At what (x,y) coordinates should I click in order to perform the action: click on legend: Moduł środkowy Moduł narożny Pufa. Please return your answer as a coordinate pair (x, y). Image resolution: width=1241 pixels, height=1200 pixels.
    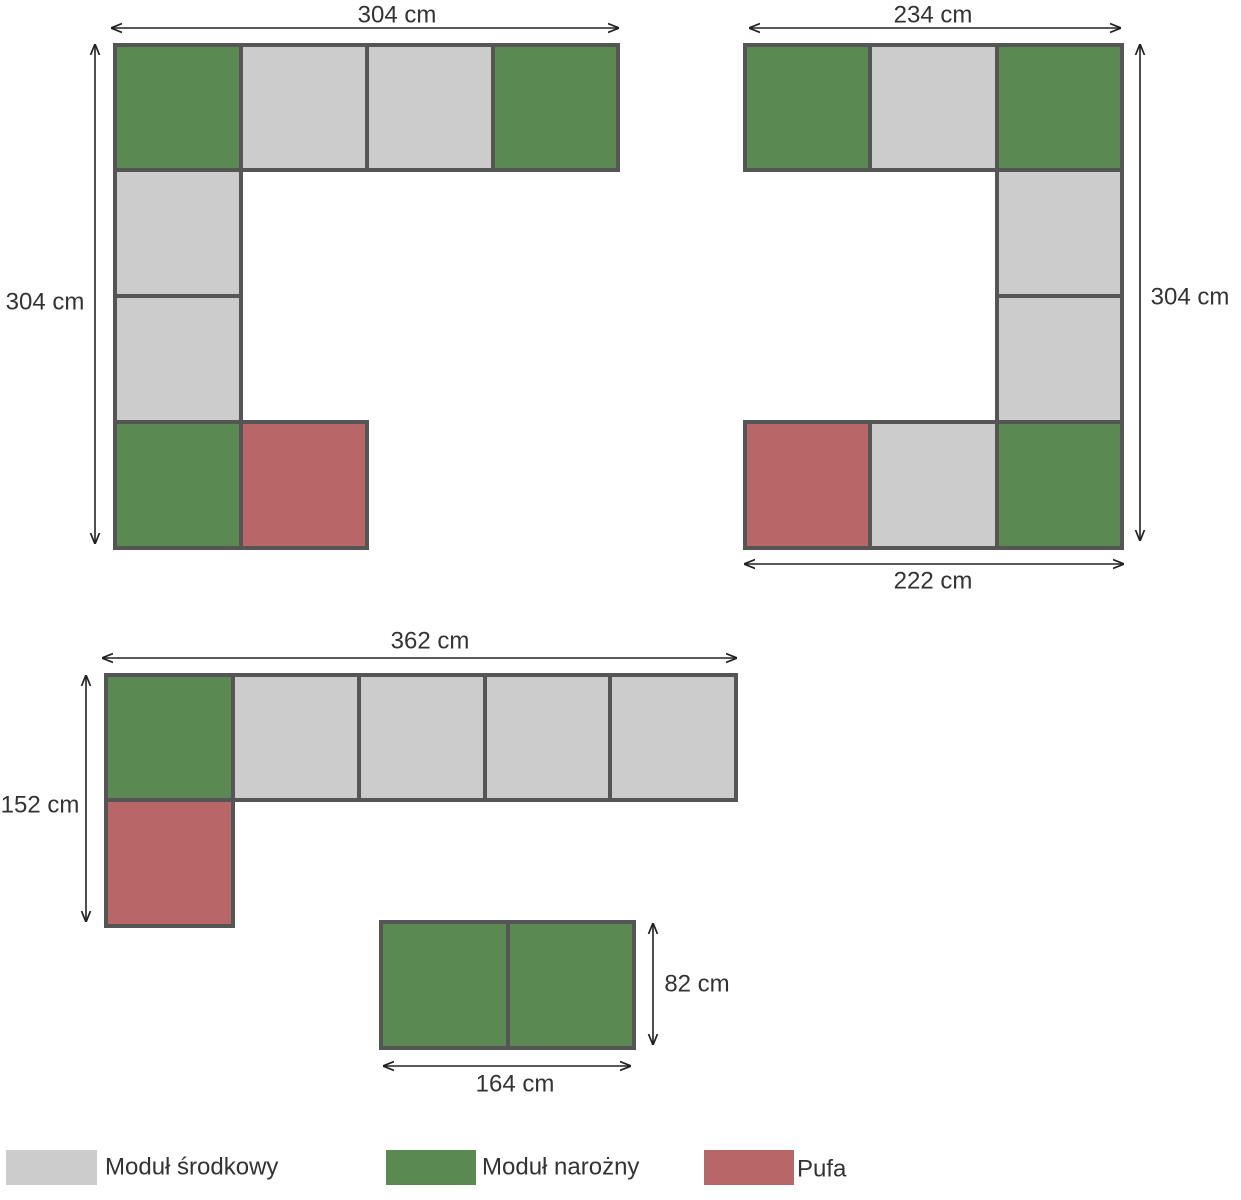
    Looking at the image, I should click on (426, 1167).